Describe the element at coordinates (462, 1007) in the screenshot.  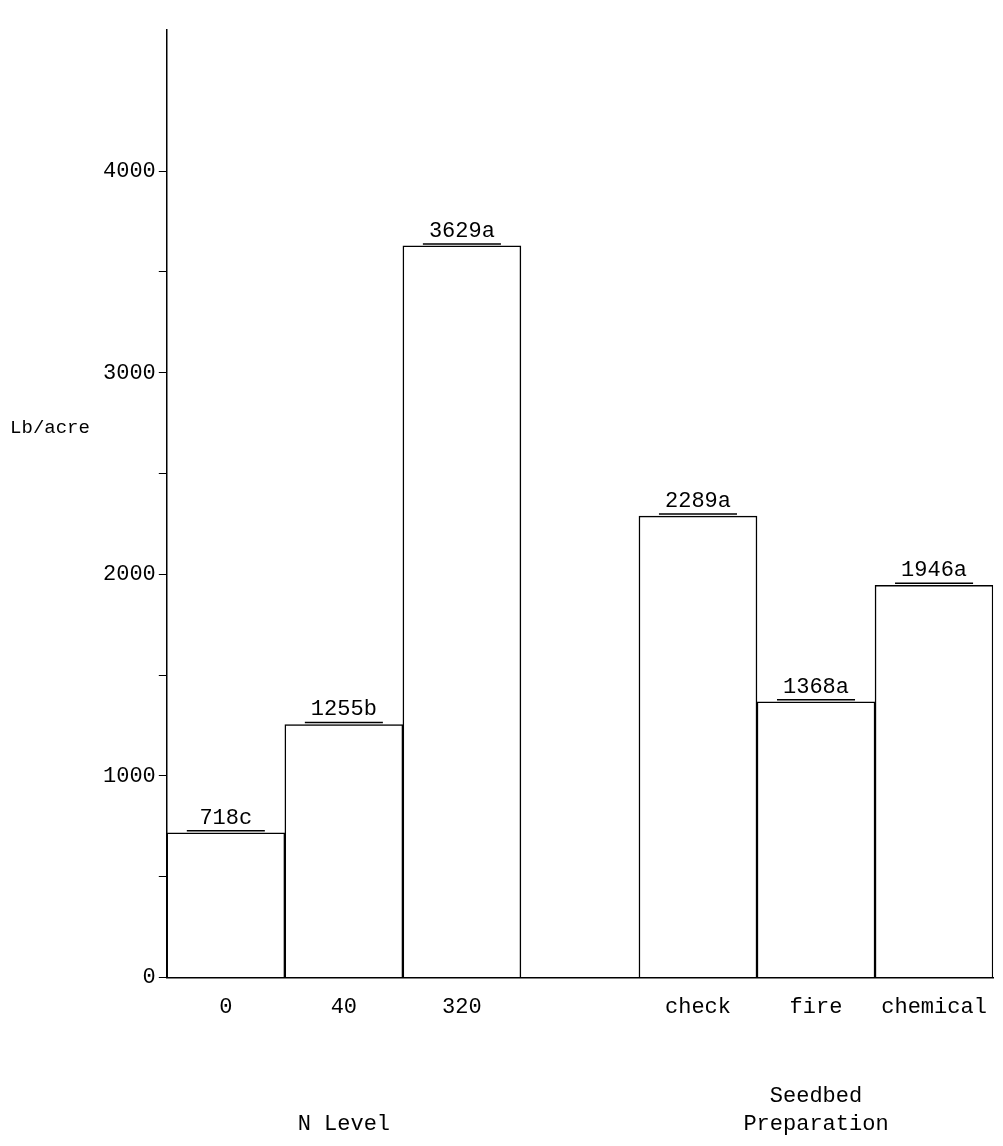
I see `x-tick-label: 320` at that location.